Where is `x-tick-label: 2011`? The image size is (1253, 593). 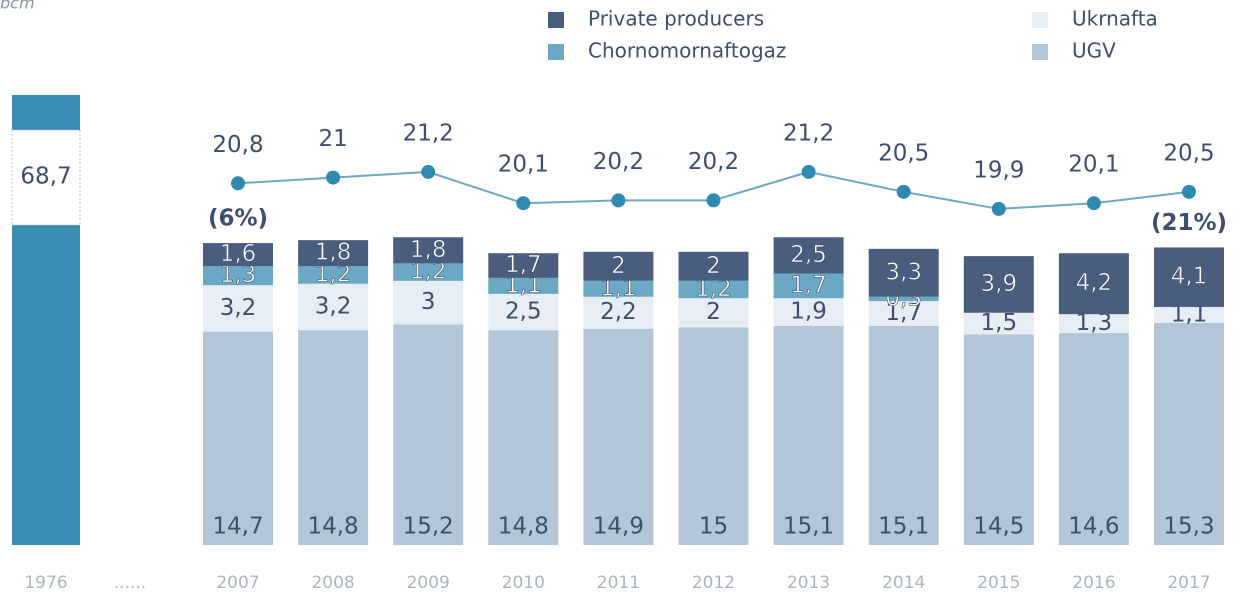
x-tick-label: 2011 is located at coordinates (618, 583).